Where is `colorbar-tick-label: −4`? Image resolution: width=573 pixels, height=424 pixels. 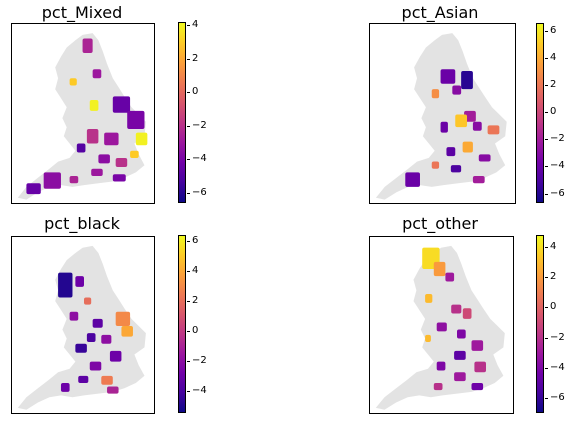 colorbar-tick-label: −4 is located at coordinates (557, 367).